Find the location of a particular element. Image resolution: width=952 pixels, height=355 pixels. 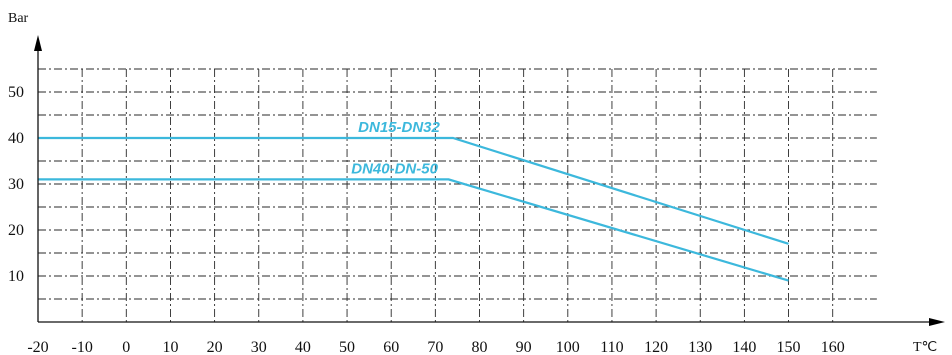

y-tick-label: 10 is located at coordinates (16, 276).